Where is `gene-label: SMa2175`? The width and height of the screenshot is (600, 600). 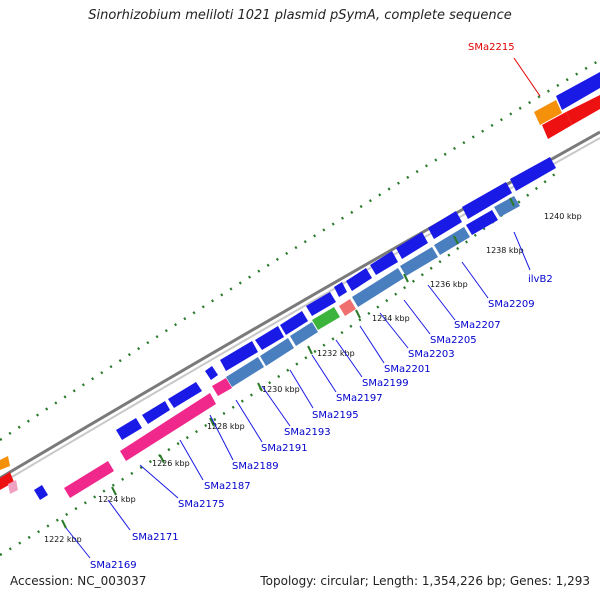 gene-label: SMa2175 is located at coordinates (201, 504).